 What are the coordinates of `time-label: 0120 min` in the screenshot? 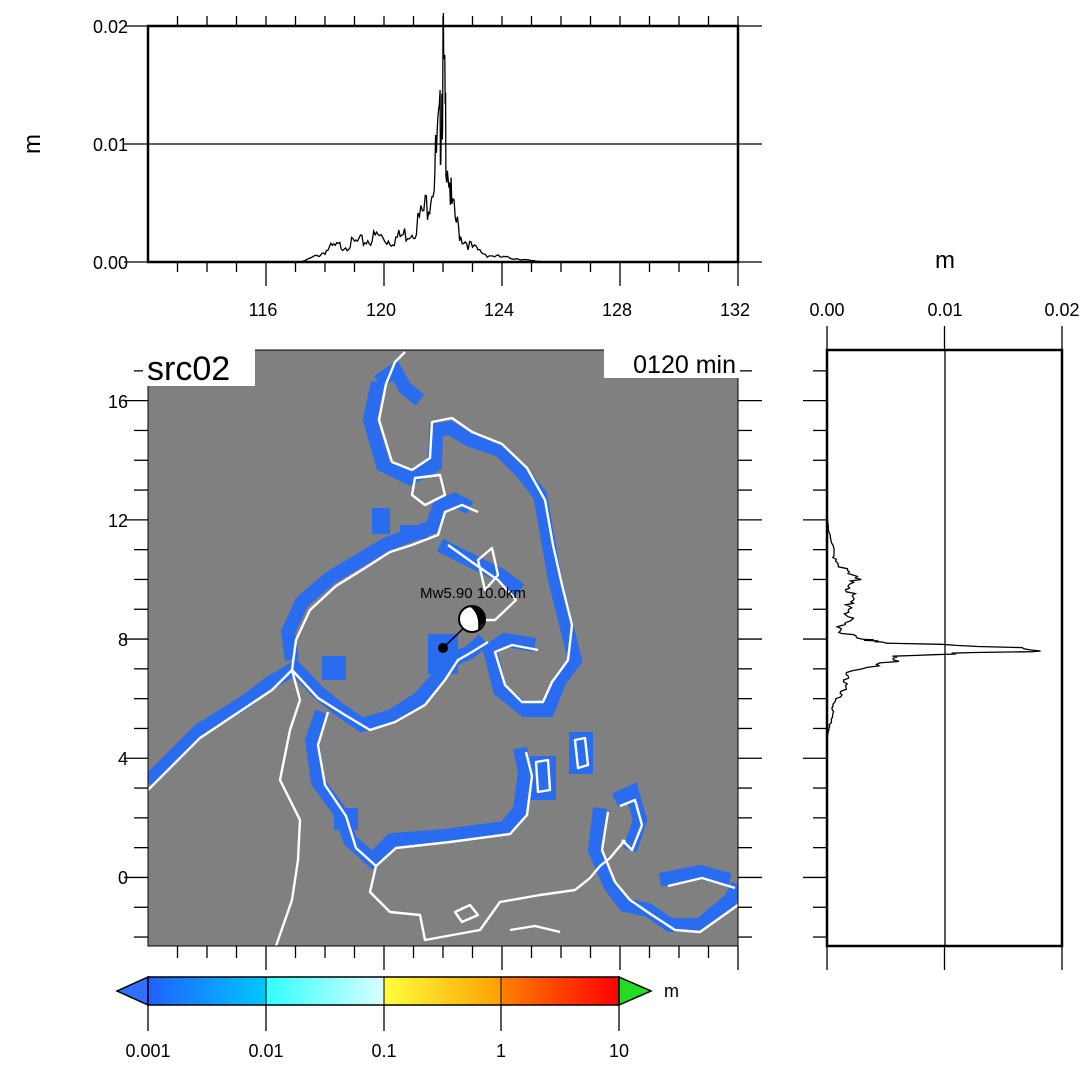 It's located at (684, 365).